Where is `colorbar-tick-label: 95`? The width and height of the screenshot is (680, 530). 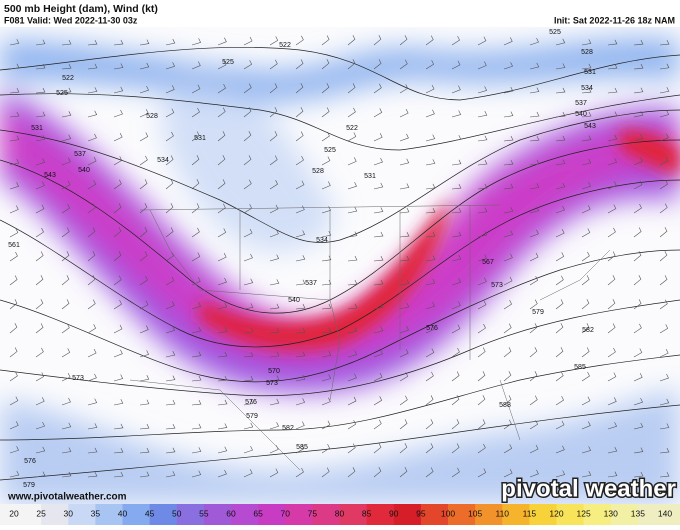
colorbar-tick-label: 95 is located at coordinates (421, 513).